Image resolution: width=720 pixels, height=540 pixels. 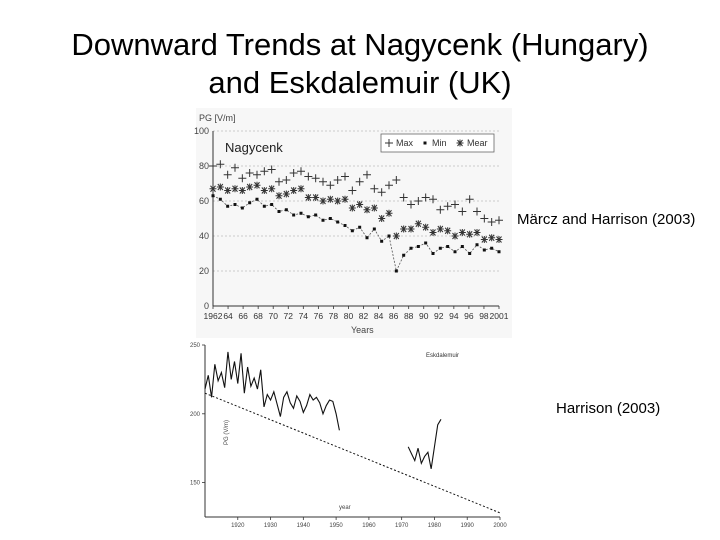 I want to click on nagycenk-x-tick-label: 74, so click(x=304, y=316).